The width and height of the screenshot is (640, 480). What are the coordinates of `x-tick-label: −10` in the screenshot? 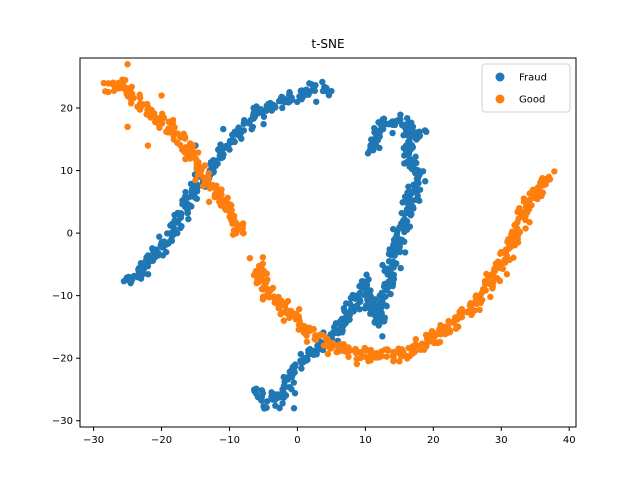 It's located at (229, 440).